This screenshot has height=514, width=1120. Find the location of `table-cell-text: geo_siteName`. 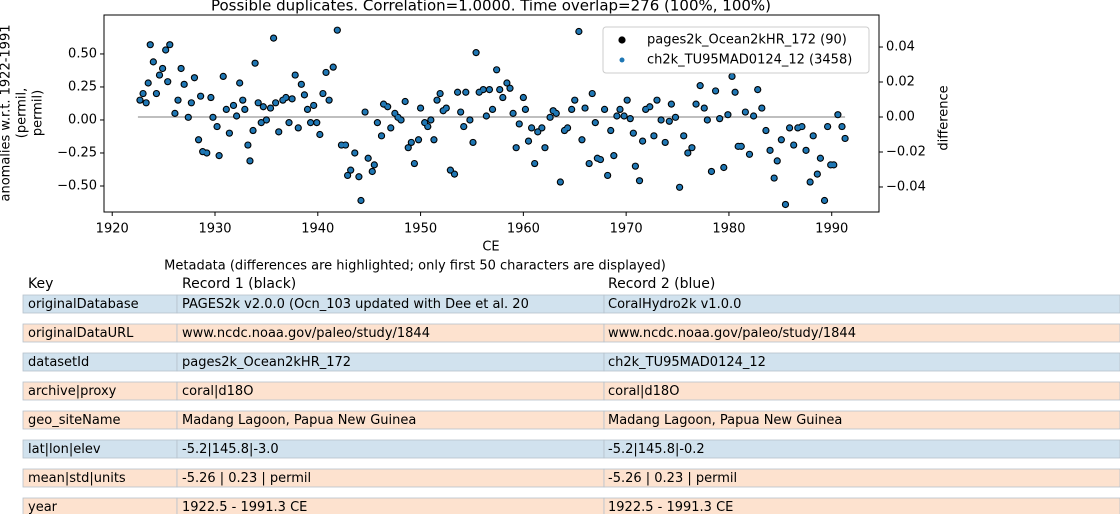

table-cell-text: geo_siteName is located at coordinates (74, 420).